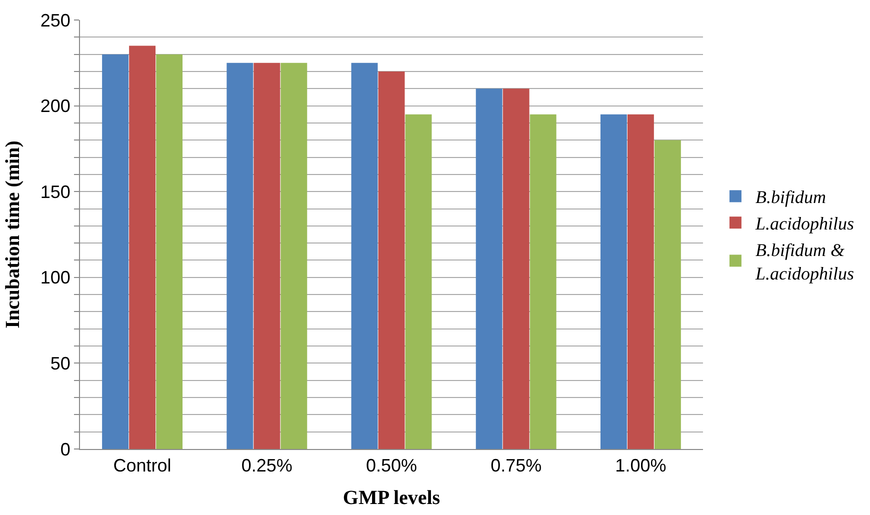  I want to click on x-tick-label: 1.00%, so click(640, 466).